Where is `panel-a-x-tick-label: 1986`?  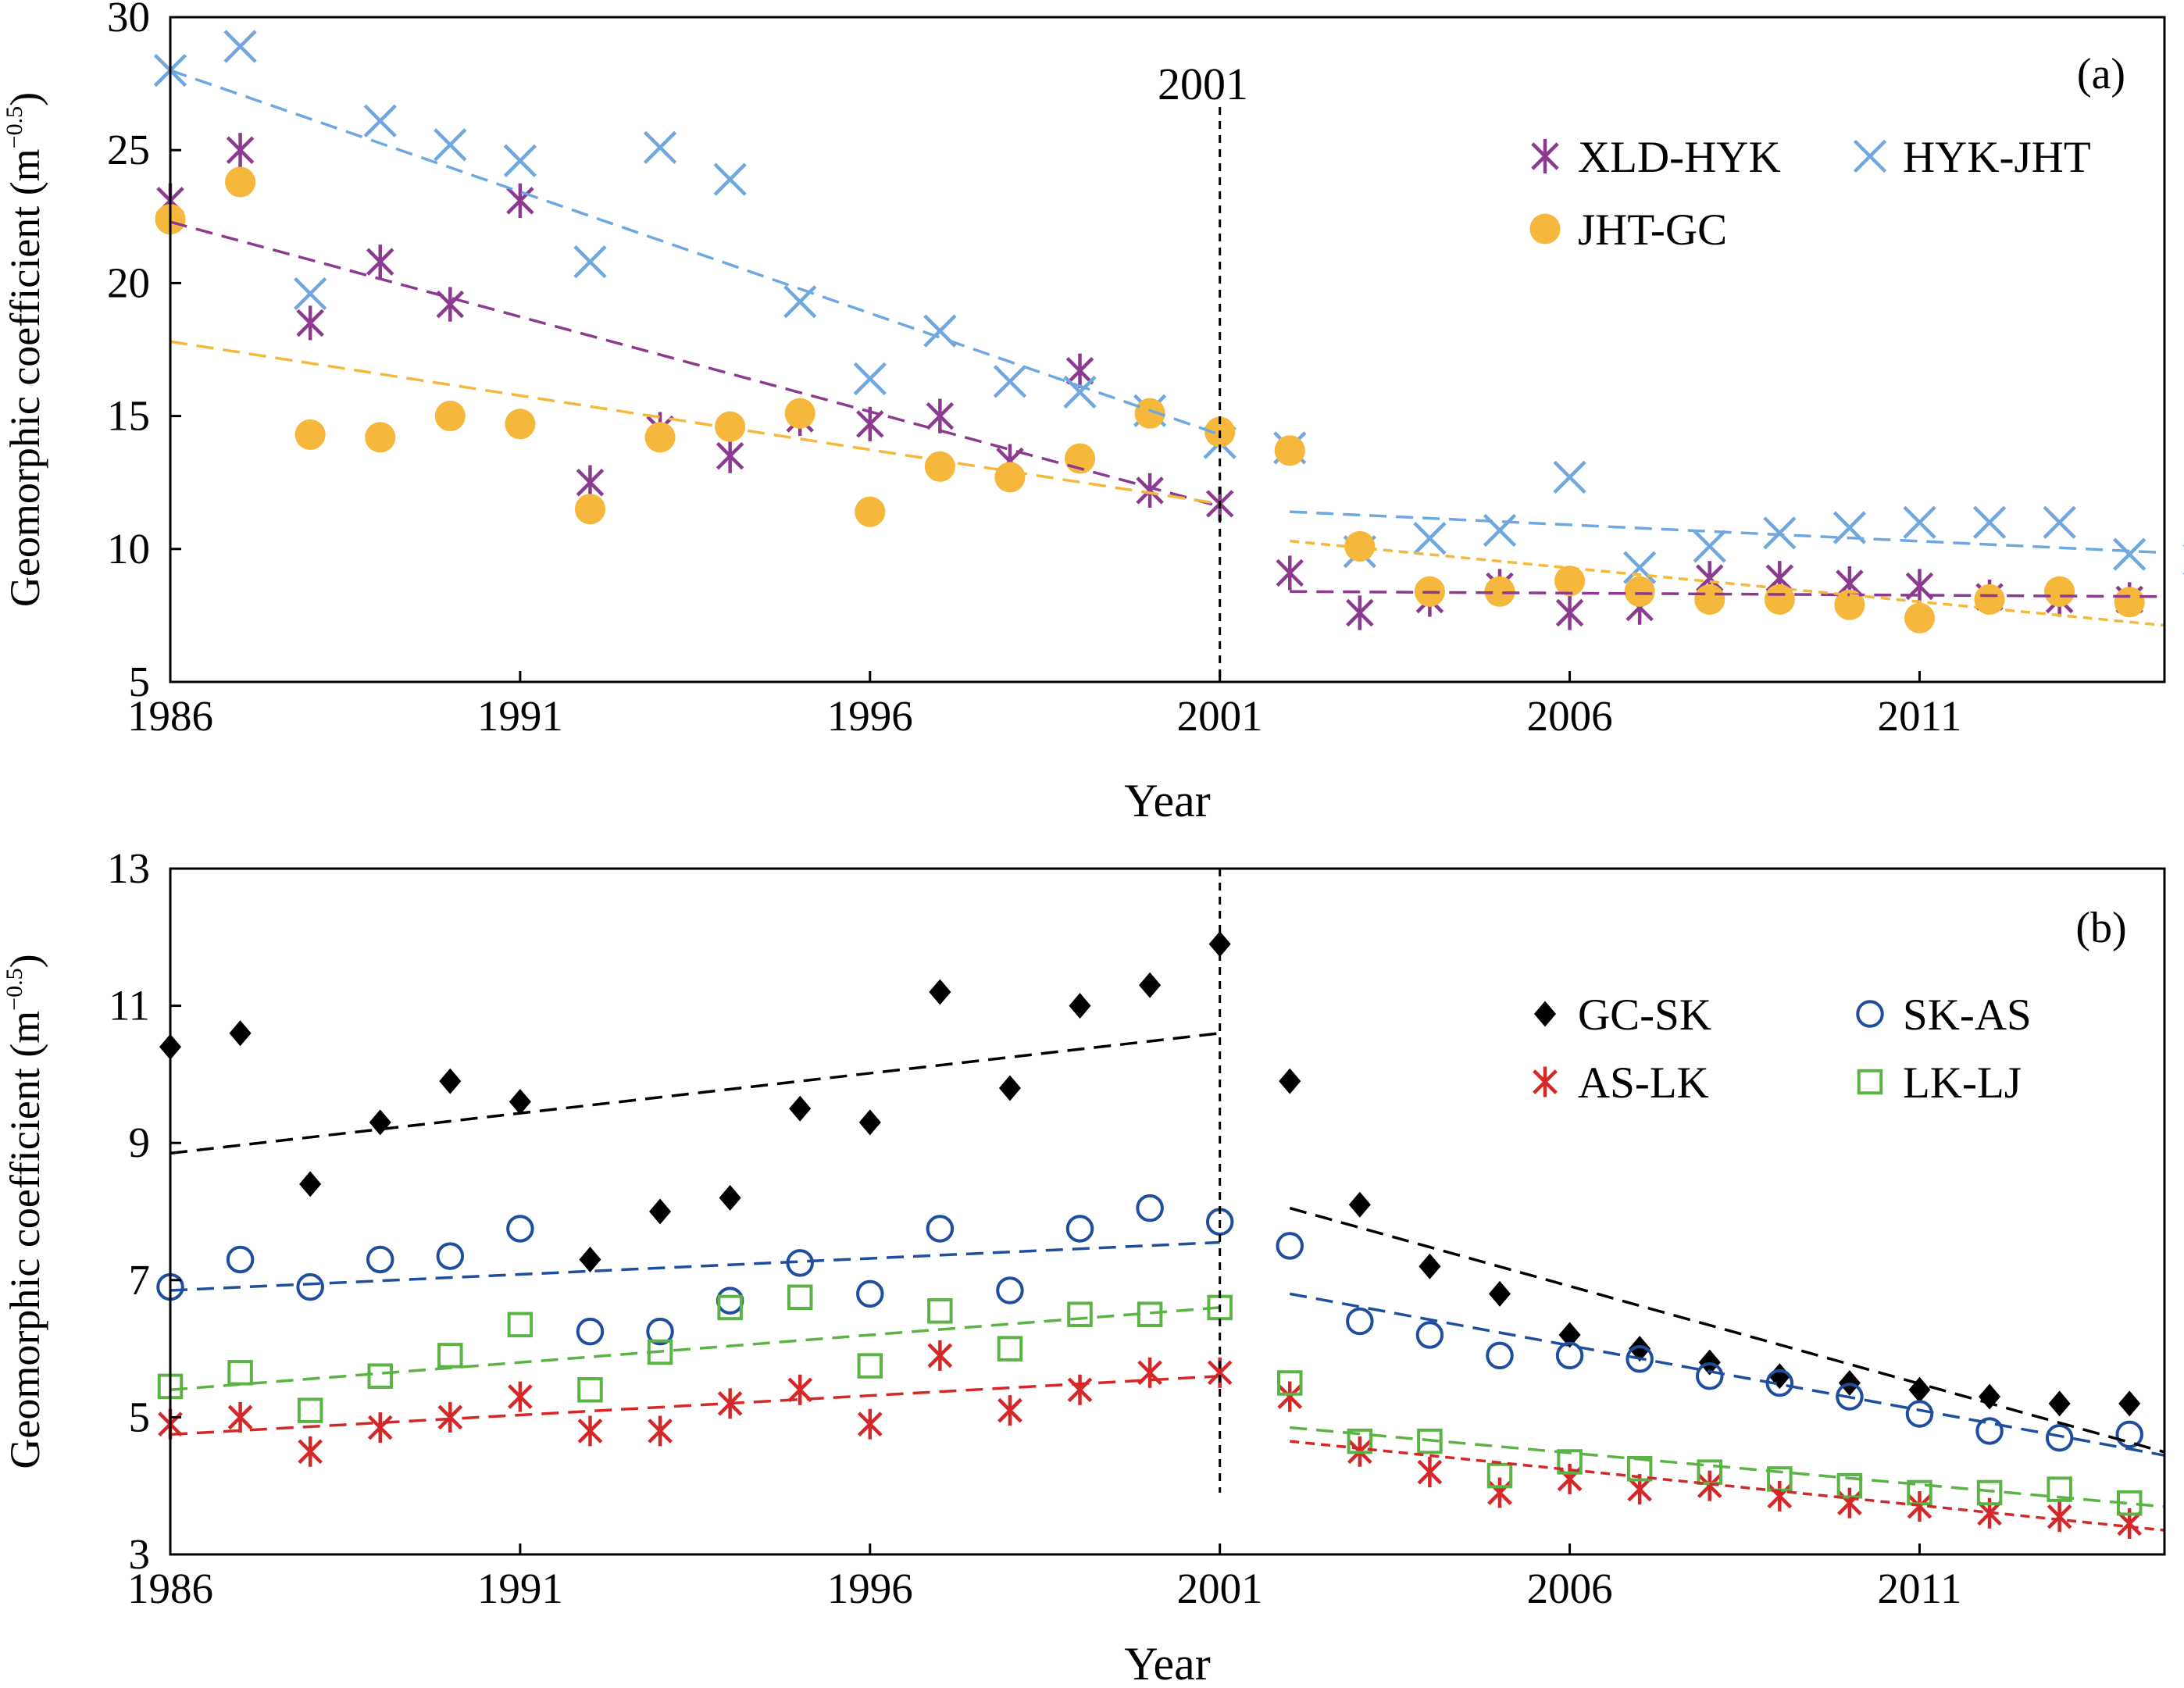 panel-a-x-tick-label: 1986 is located at coordinates (170, 716).